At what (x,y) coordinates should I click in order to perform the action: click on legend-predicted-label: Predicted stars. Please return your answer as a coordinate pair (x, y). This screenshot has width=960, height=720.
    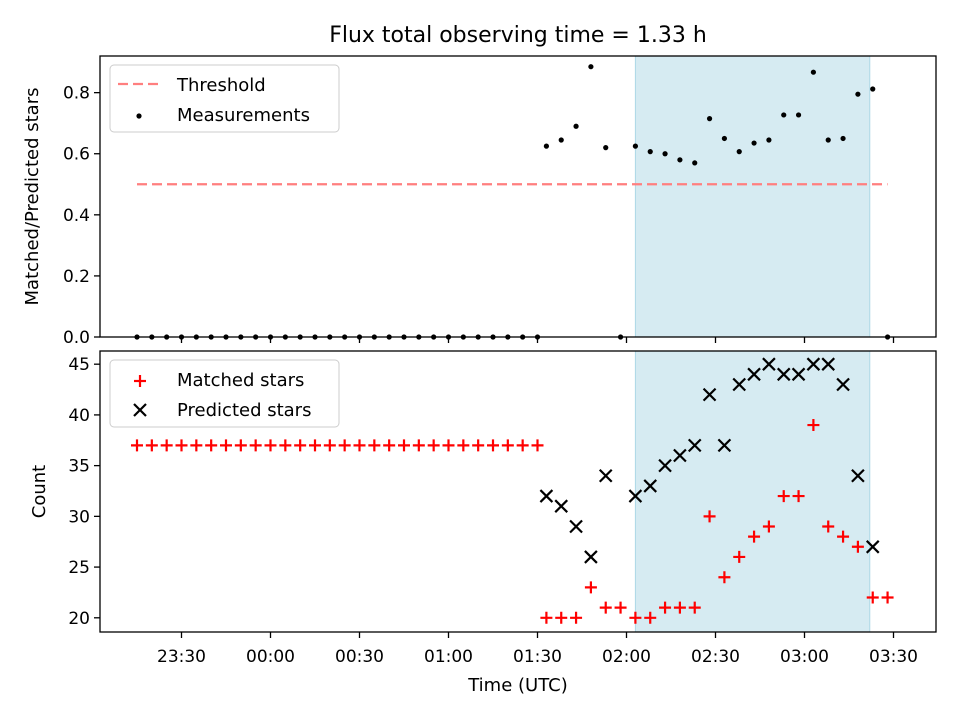
    Looking at the image, I should click on (244, 410).